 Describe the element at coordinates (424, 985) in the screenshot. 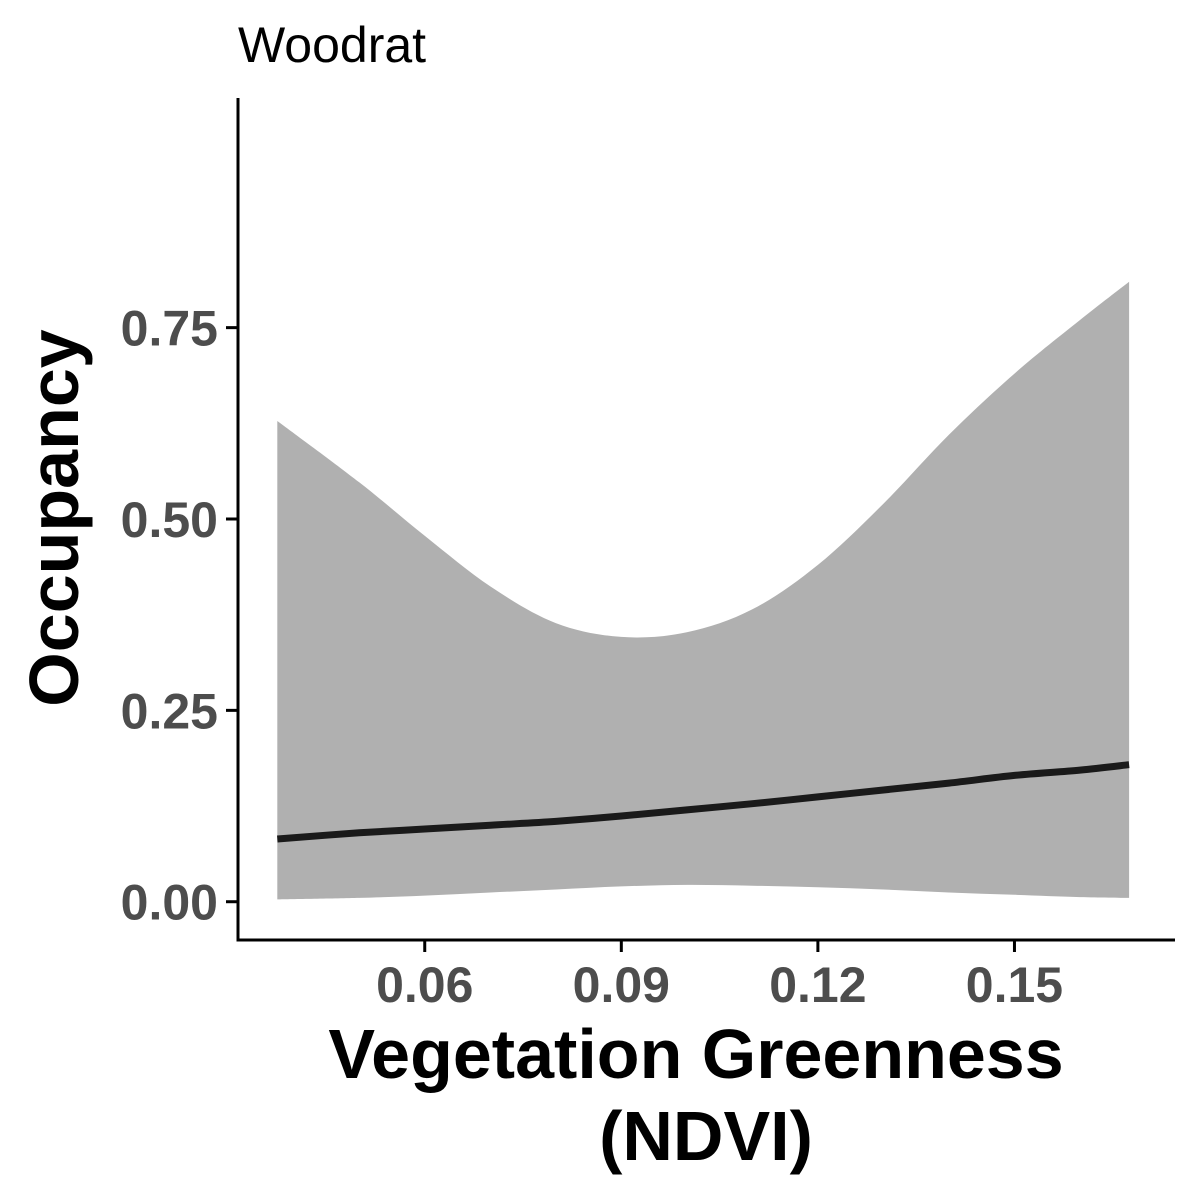

I see `x-tick-label: 0.06` at that location.